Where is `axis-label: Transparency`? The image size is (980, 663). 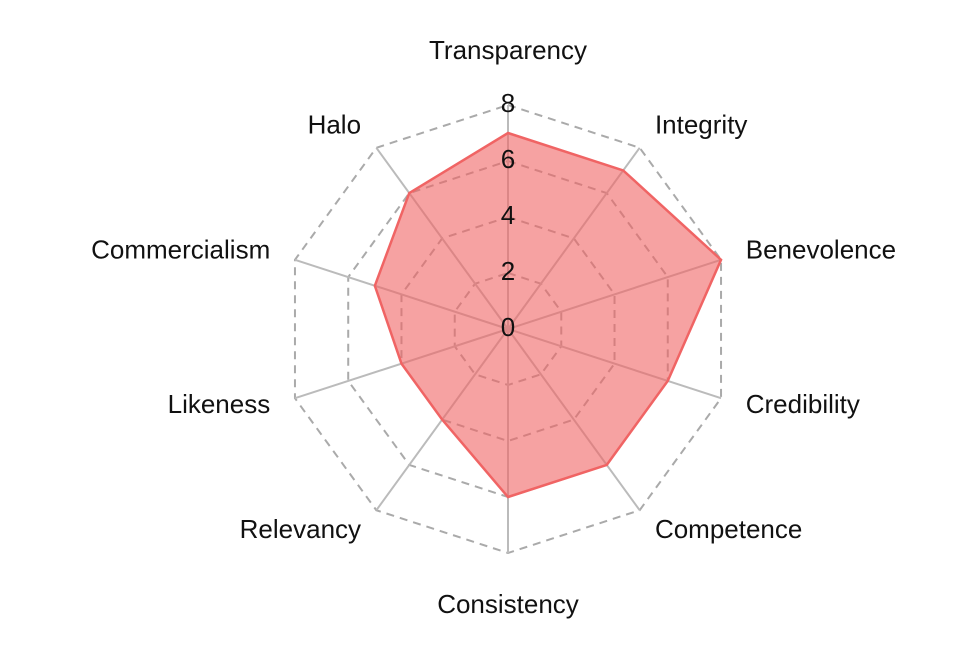 axis-label: Transparency is located at coordinates (508, 50).